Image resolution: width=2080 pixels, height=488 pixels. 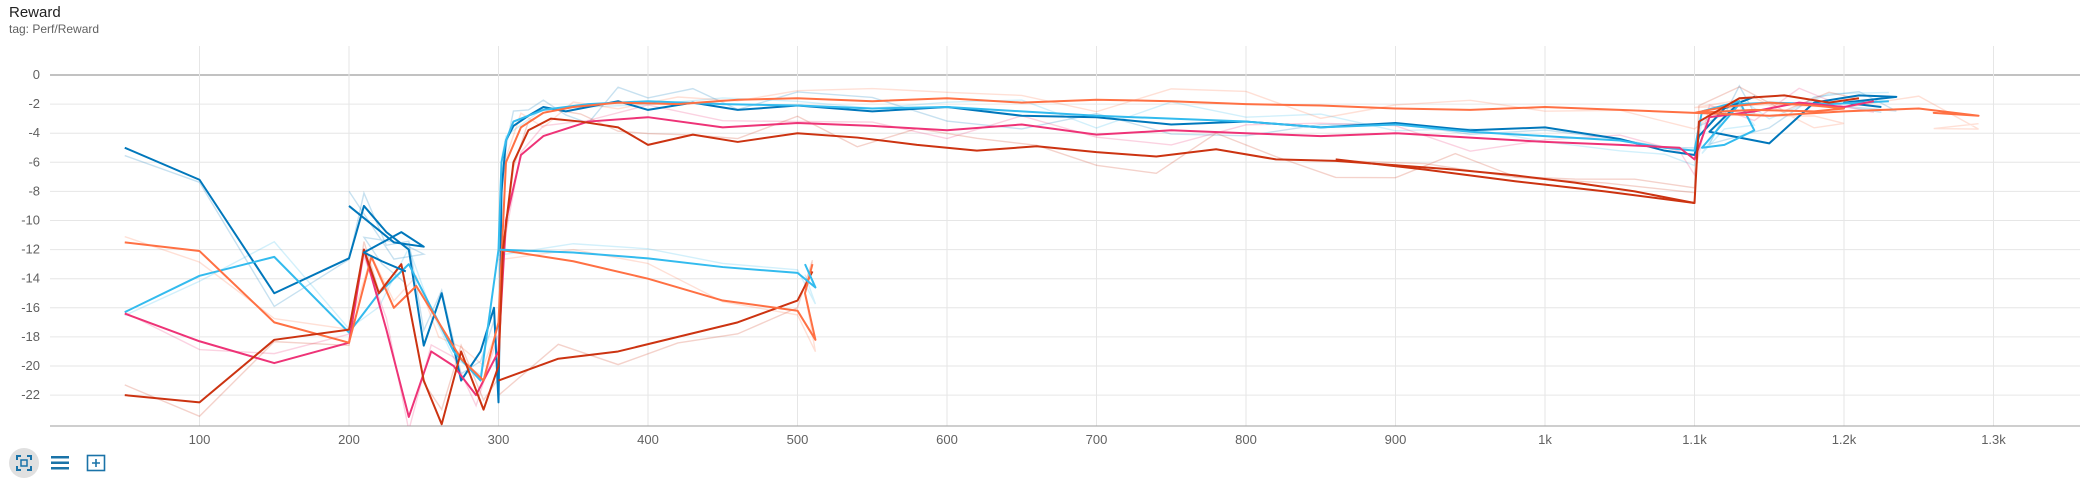 What do you see at coordinates (34, 161) in the screenshot?
I see `y-tick-label: -6` at bounding box center [34, 161].